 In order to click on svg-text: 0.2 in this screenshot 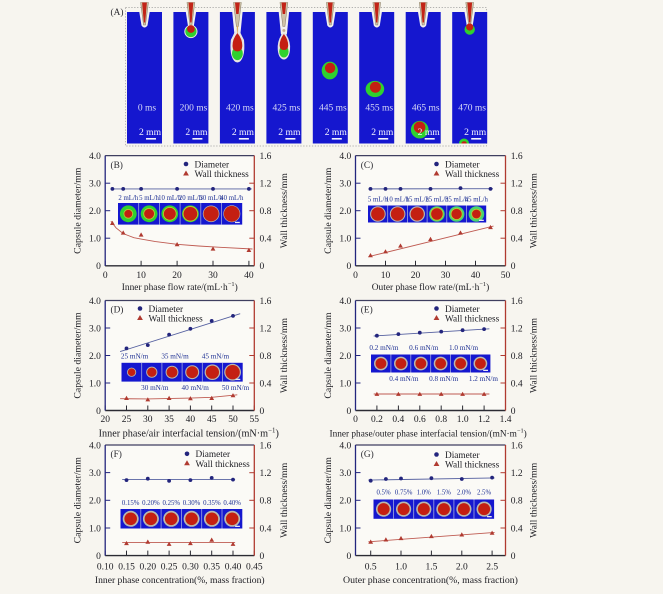, I will do `click(377, 420)`.